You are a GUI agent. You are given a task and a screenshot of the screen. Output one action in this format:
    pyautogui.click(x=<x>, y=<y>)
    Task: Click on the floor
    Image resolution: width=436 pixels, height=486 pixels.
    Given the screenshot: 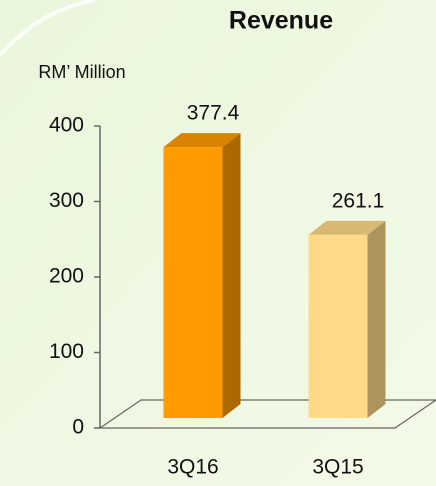 What is the action you would take?
    pyautogui.click(x=267, y=414)
    